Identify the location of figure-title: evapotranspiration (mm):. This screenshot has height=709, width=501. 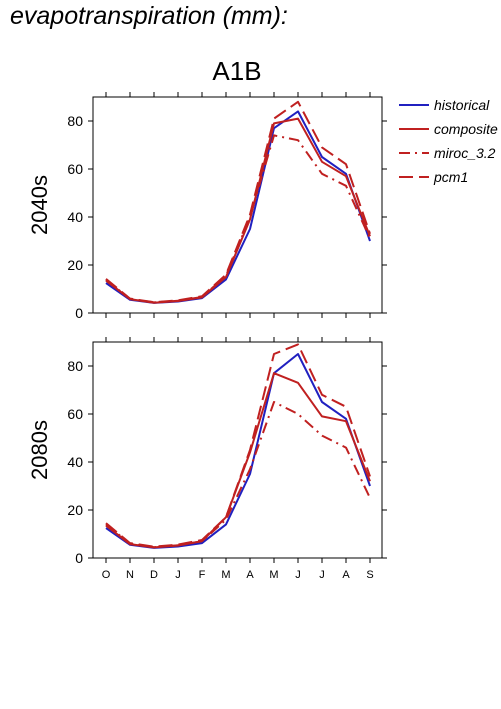
(149, 16).